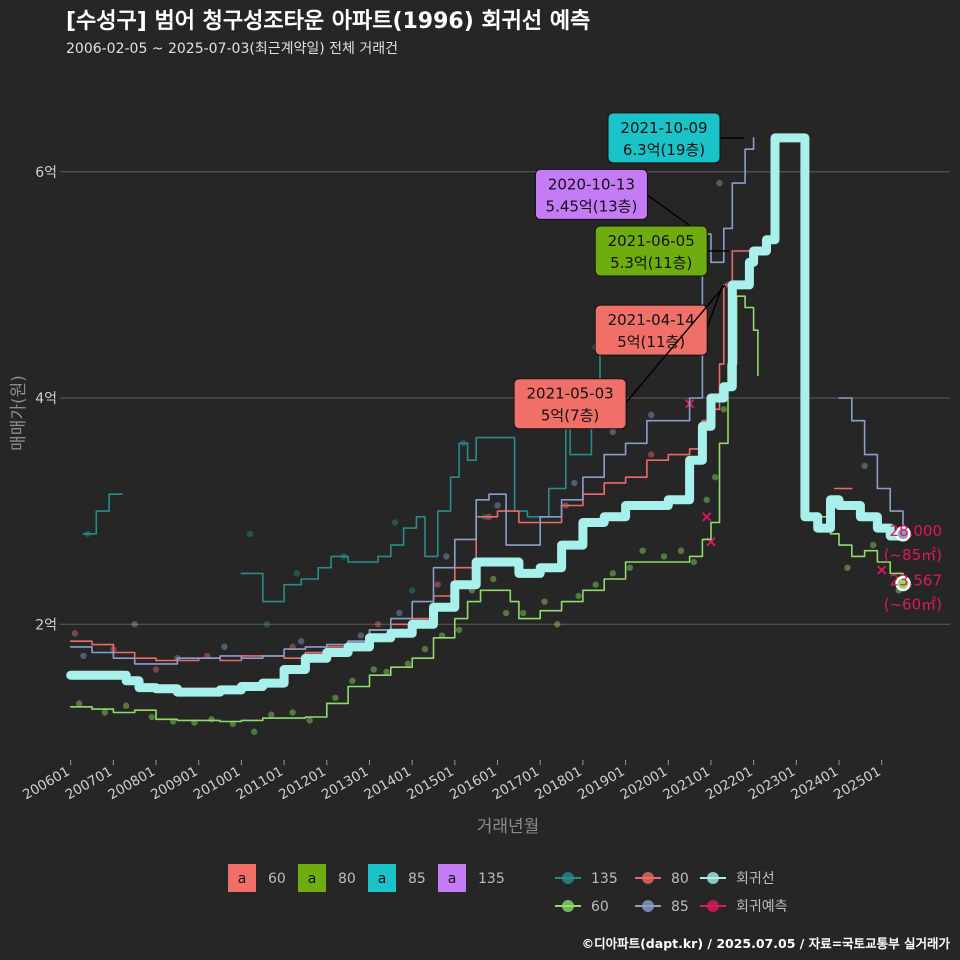 The image size is (960, 960). What do you see at coordinates (686, 784) in the screenshot?
I see `x-tick-label-15: 202101` at bounding box center [686, 784].